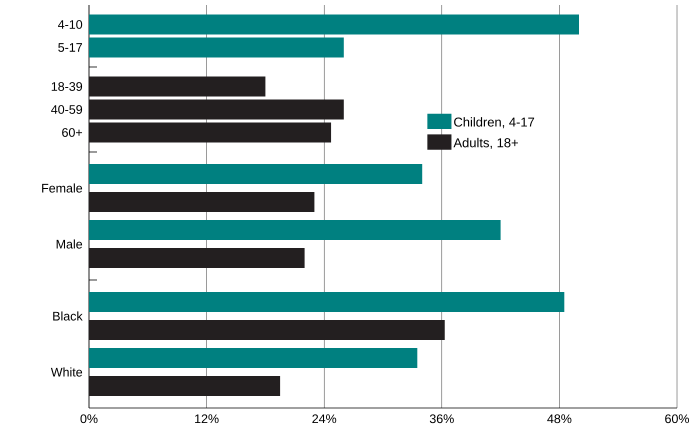  Describe the element at coordinates (494, 122) in the screenshot. I see `legend-label: Children, 4-17` at that location.